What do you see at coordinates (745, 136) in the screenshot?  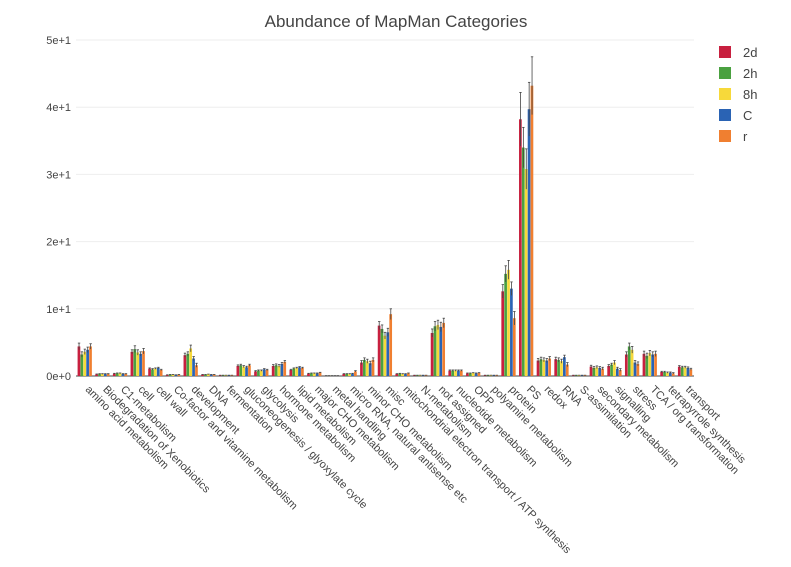 I see `legend-label: r` at bounding box center [745, 136].